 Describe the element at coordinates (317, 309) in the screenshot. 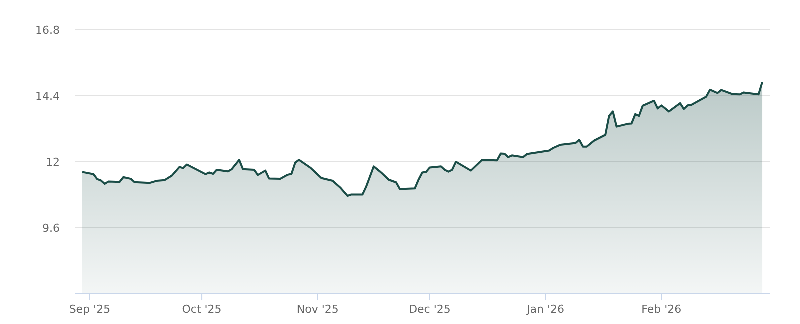

I see `x-tick-label: Nov '25` at that location.